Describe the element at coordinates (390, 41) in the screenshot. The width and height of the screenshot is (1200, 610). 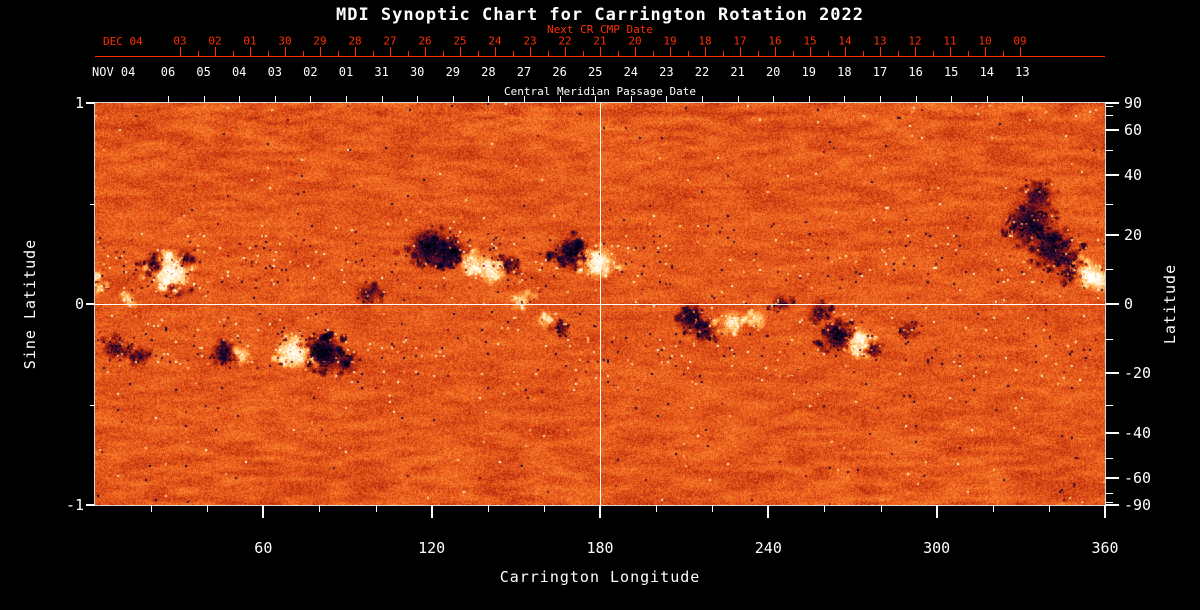
I see `next-cr-date-tick-label: 27` at that location.